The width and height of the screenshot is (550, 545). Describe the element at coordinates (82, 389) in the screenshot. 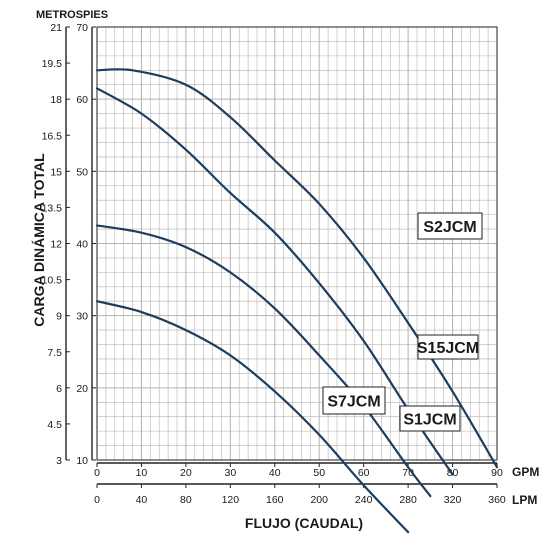

I see `tick-label-feet: 20` at that location.